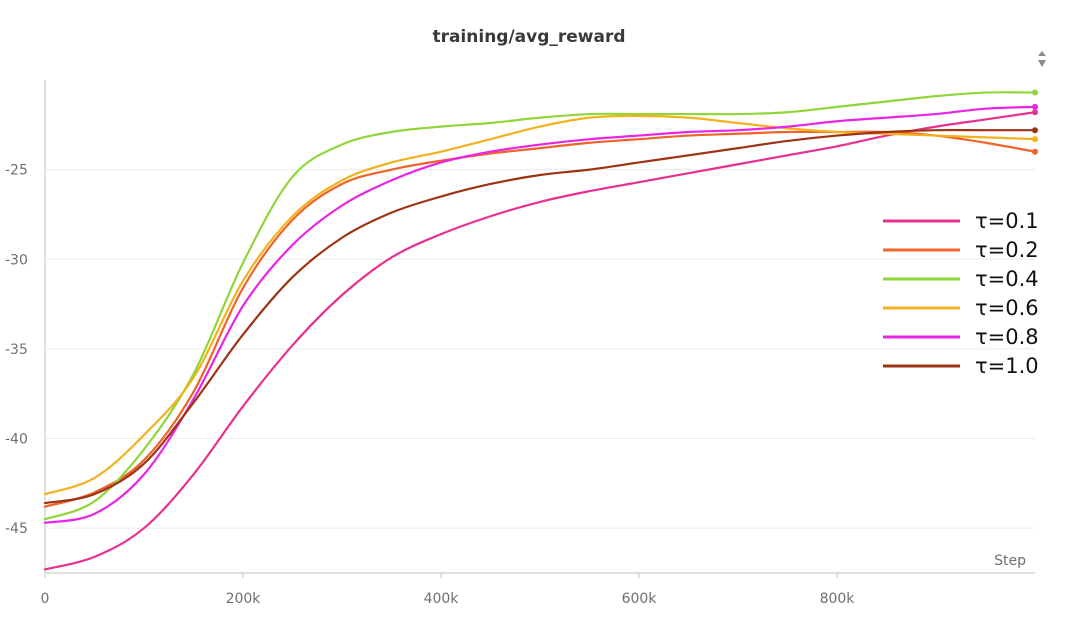  I want to click on legend-label: τ=0.8, so click(1007, 337).